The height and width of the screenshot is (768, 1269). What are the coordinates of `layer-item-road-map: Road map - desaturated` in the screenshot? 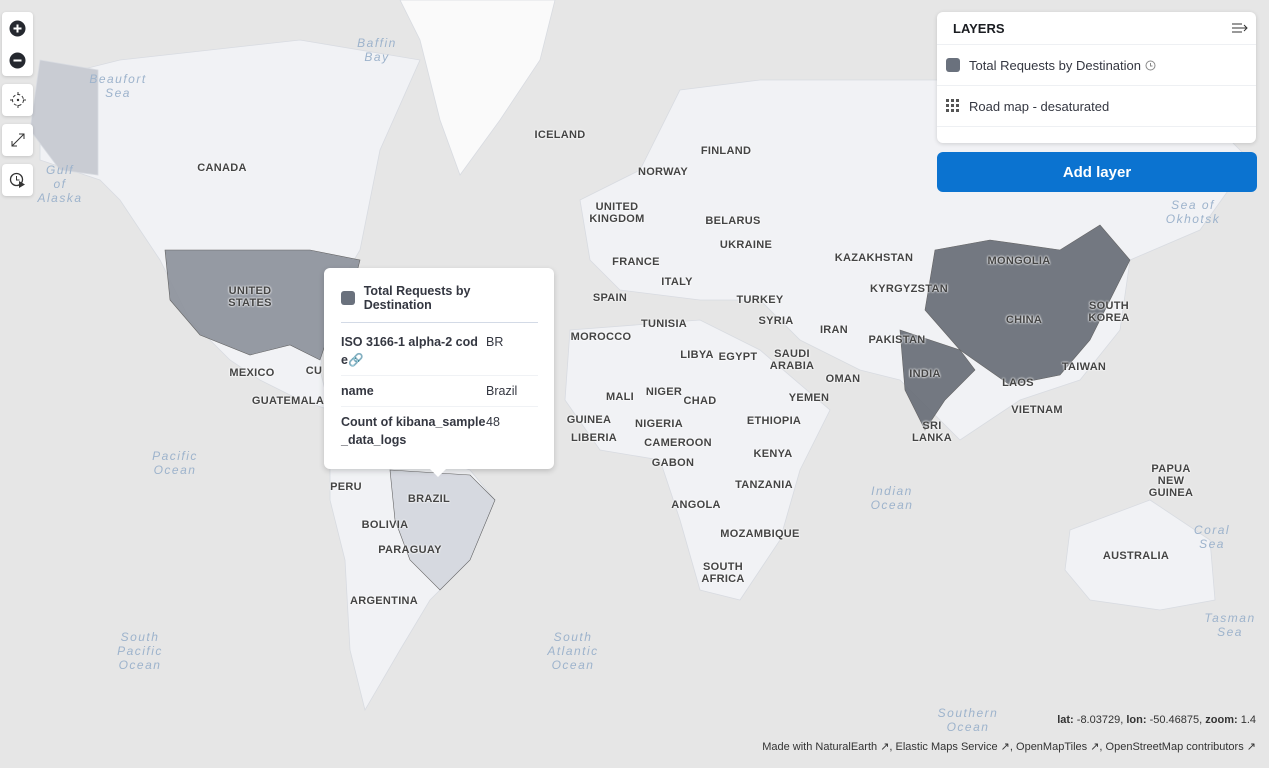 It's located at (1096, 106).